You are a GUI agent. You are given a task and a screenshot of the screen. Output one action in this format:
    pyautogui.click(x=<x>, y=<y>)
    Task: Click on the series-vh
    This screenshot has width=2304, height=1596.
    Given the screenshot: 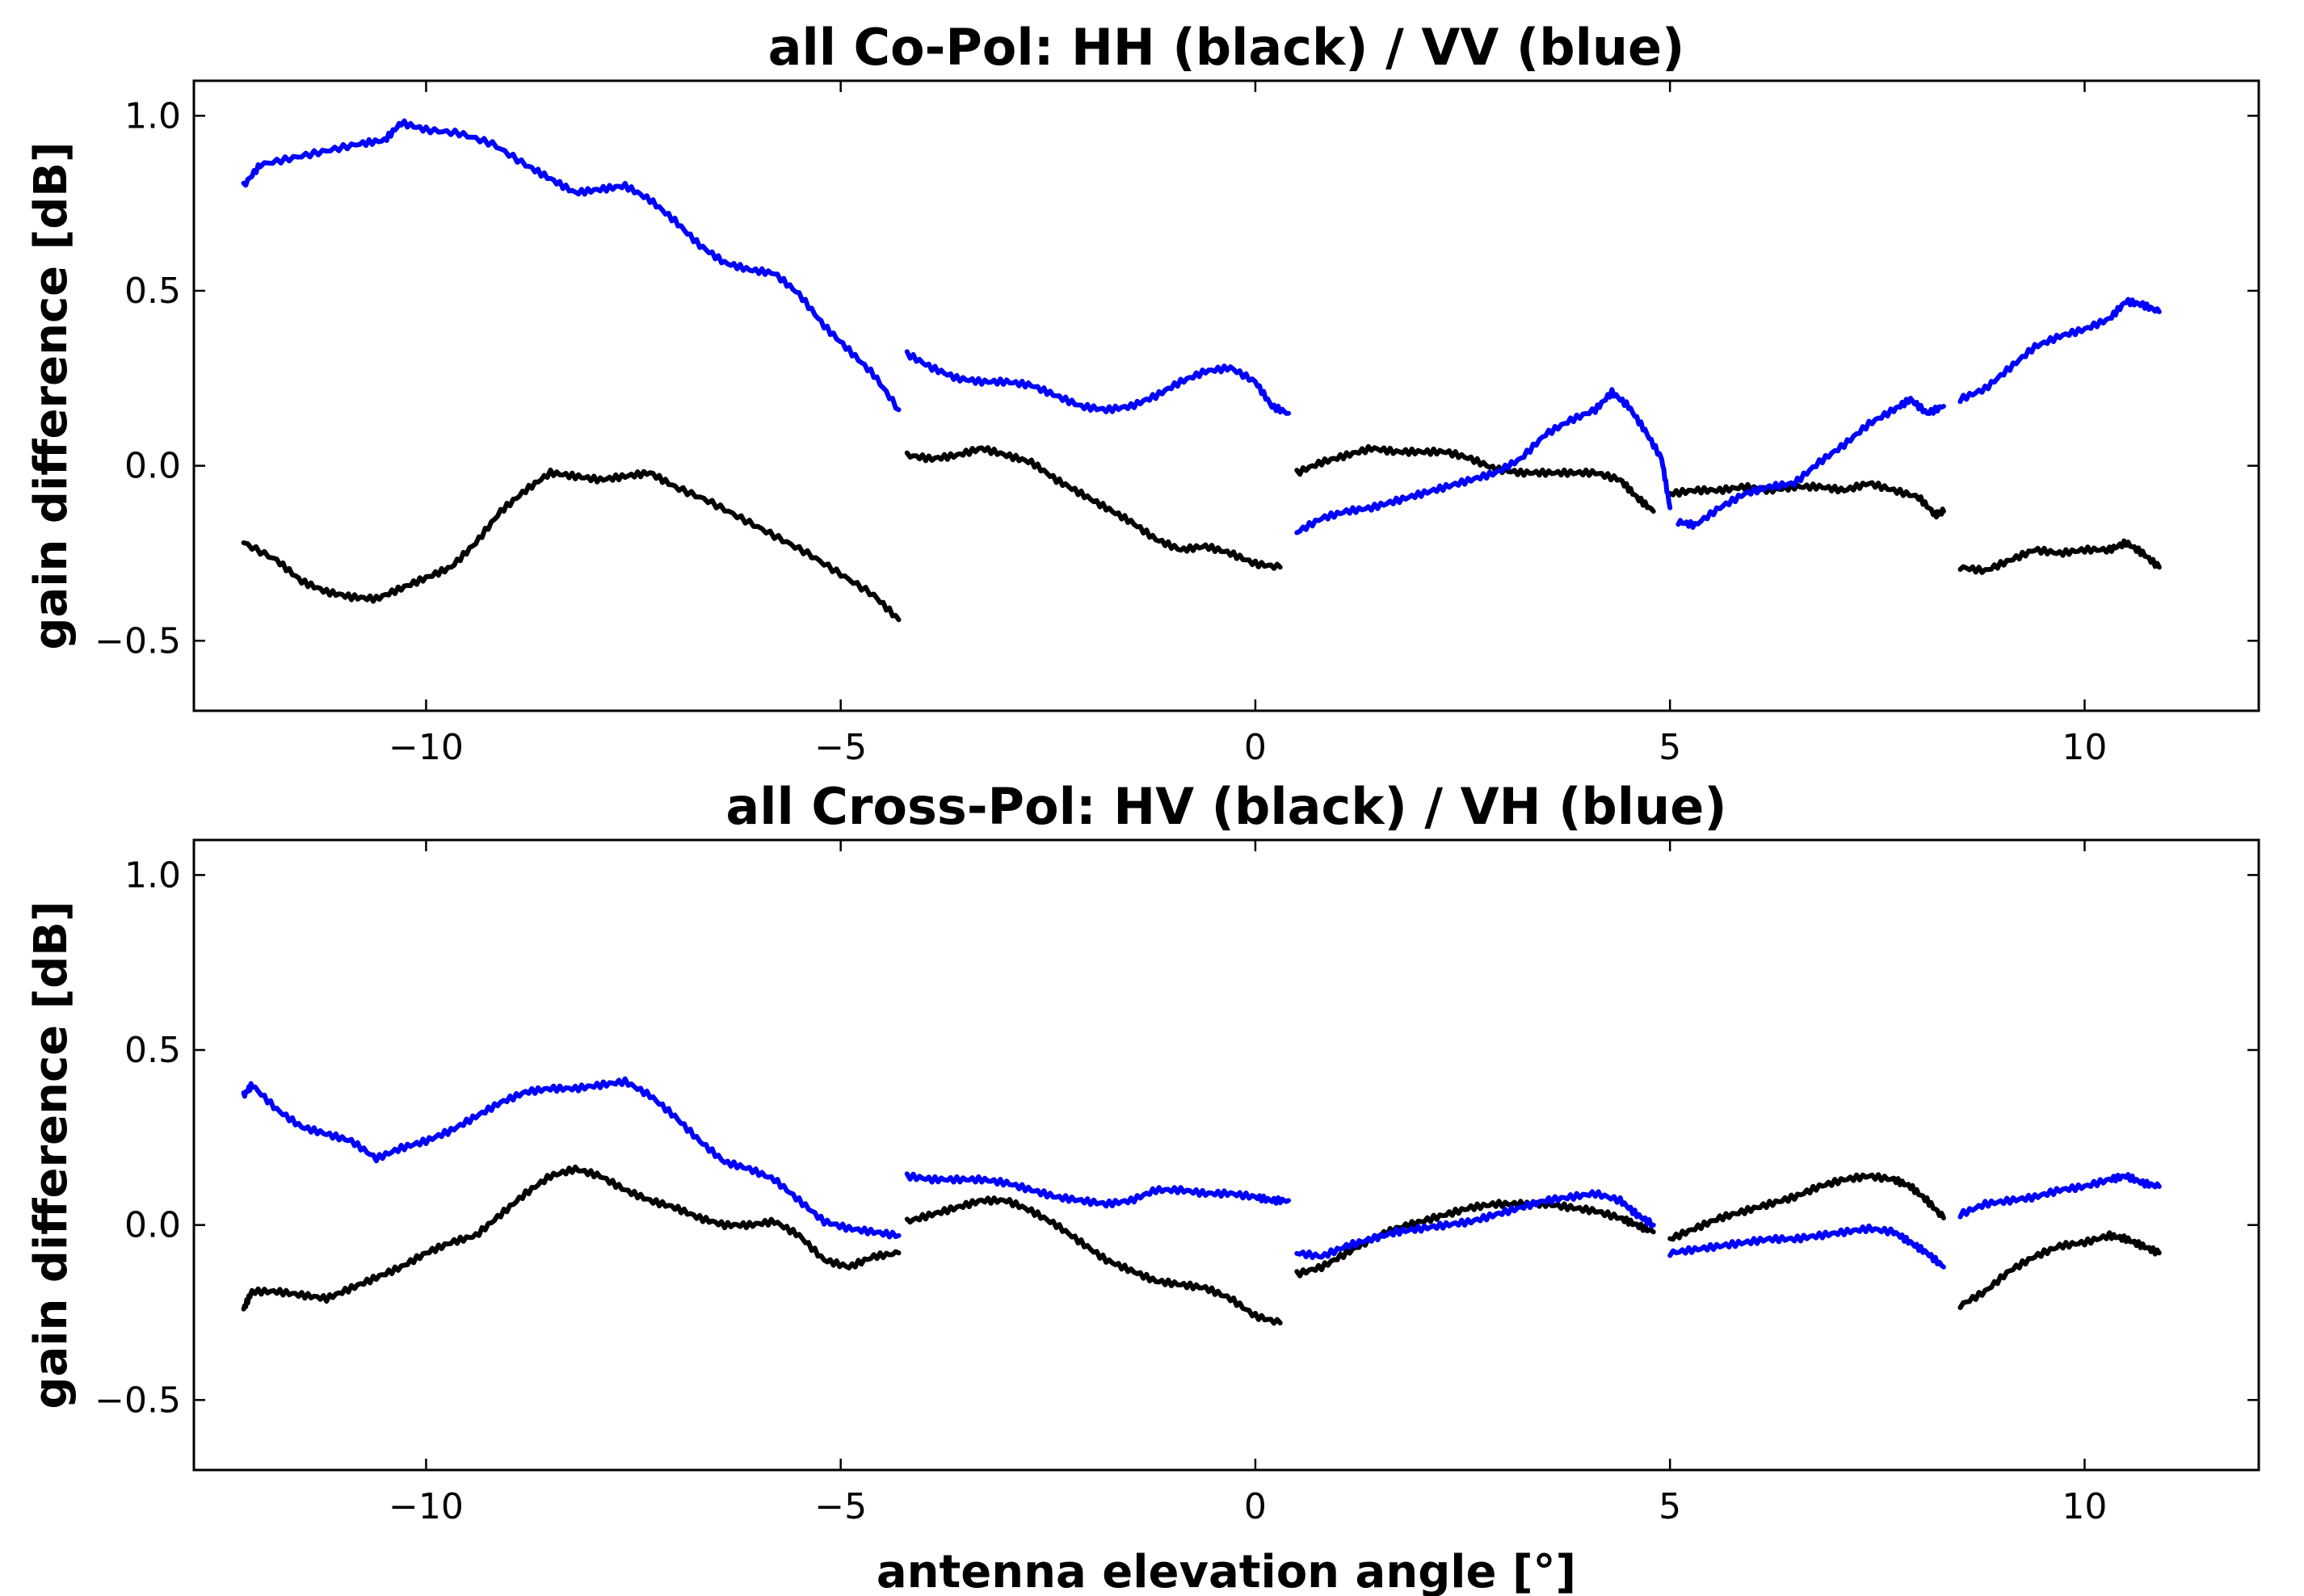 What is the action you would take?
    pyautogui.click(x=1202, y=1173)
    